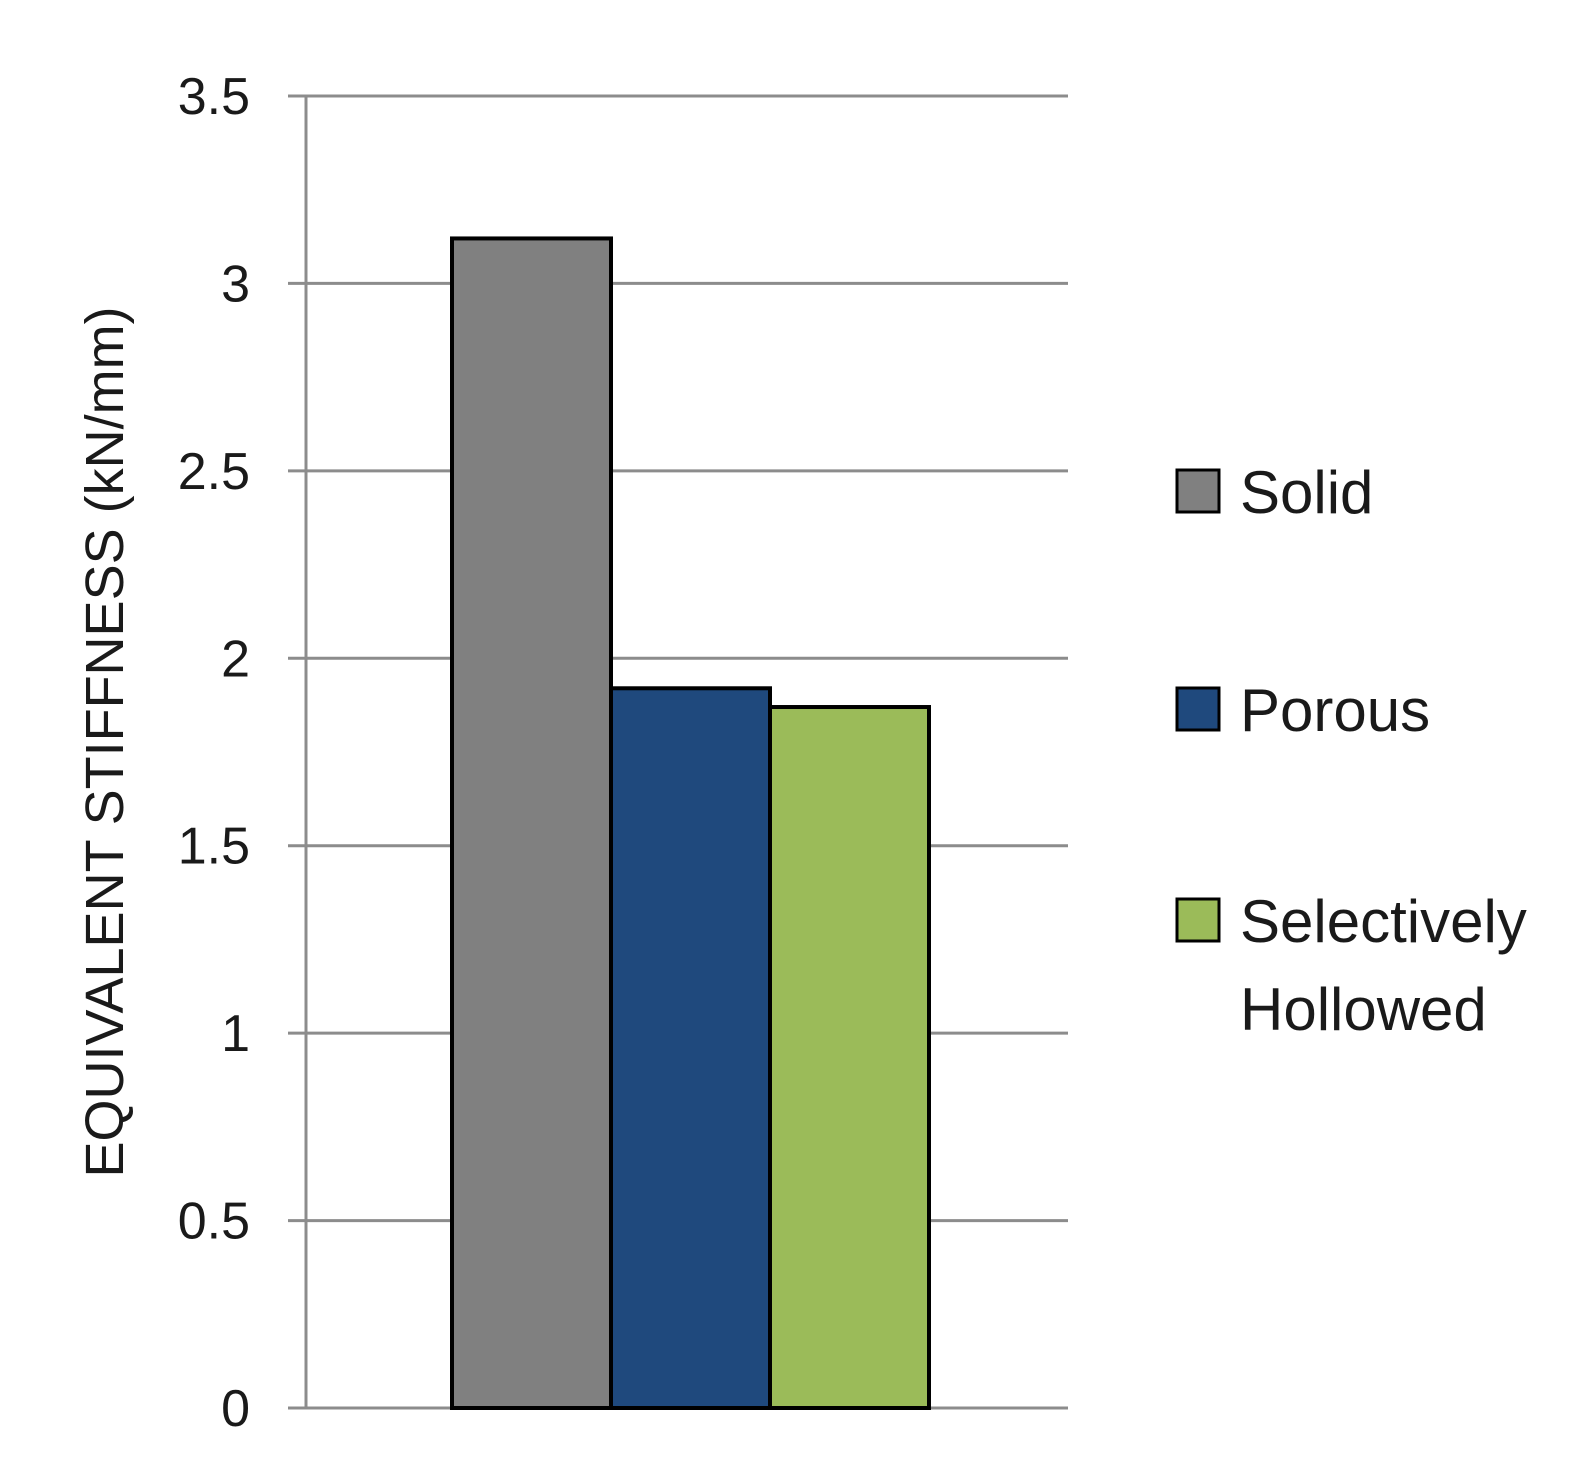 The image size is (1593, 1462). I want to click on legend-item: Porous, so click(1302, 710).